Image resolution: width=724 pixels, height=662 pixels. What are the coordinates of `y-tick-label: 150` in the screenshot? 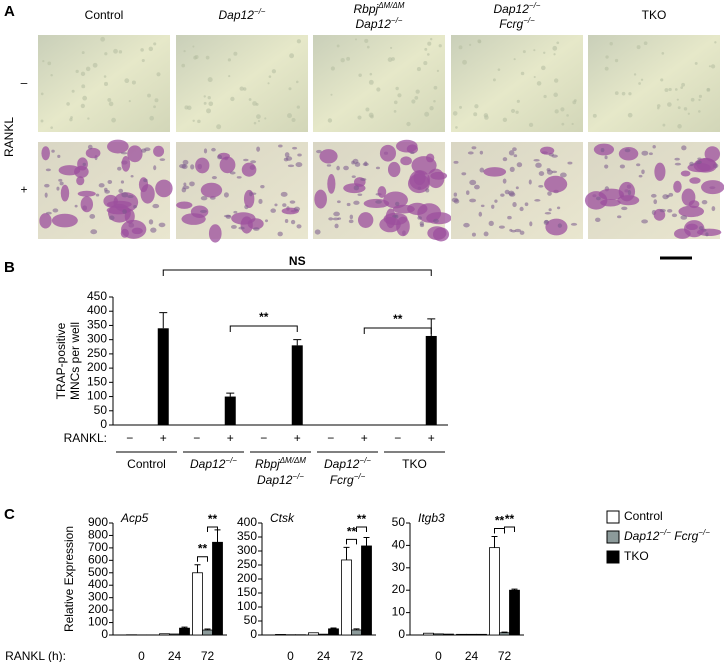 It's located at (97, 382).